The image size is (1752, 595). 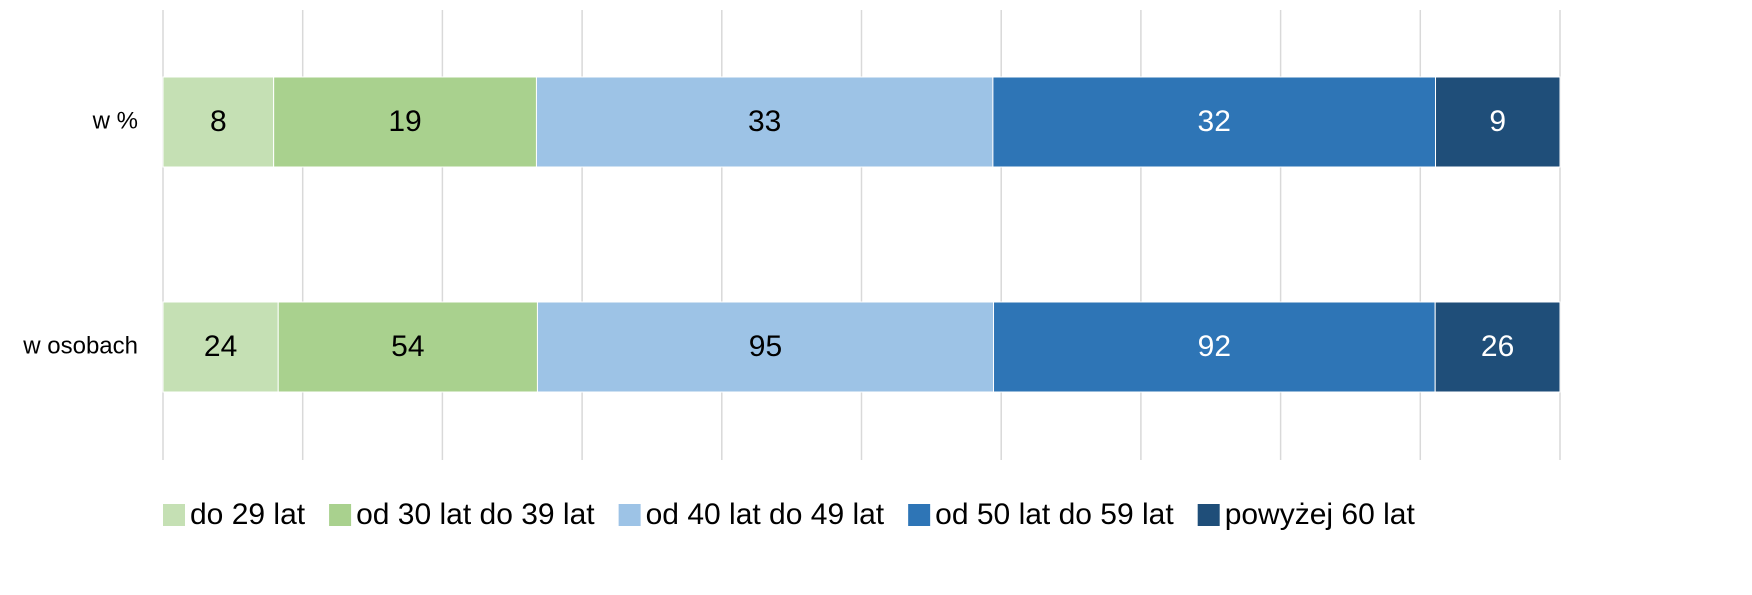 I want to click on data-label: 24, so click(x=220, y=346).